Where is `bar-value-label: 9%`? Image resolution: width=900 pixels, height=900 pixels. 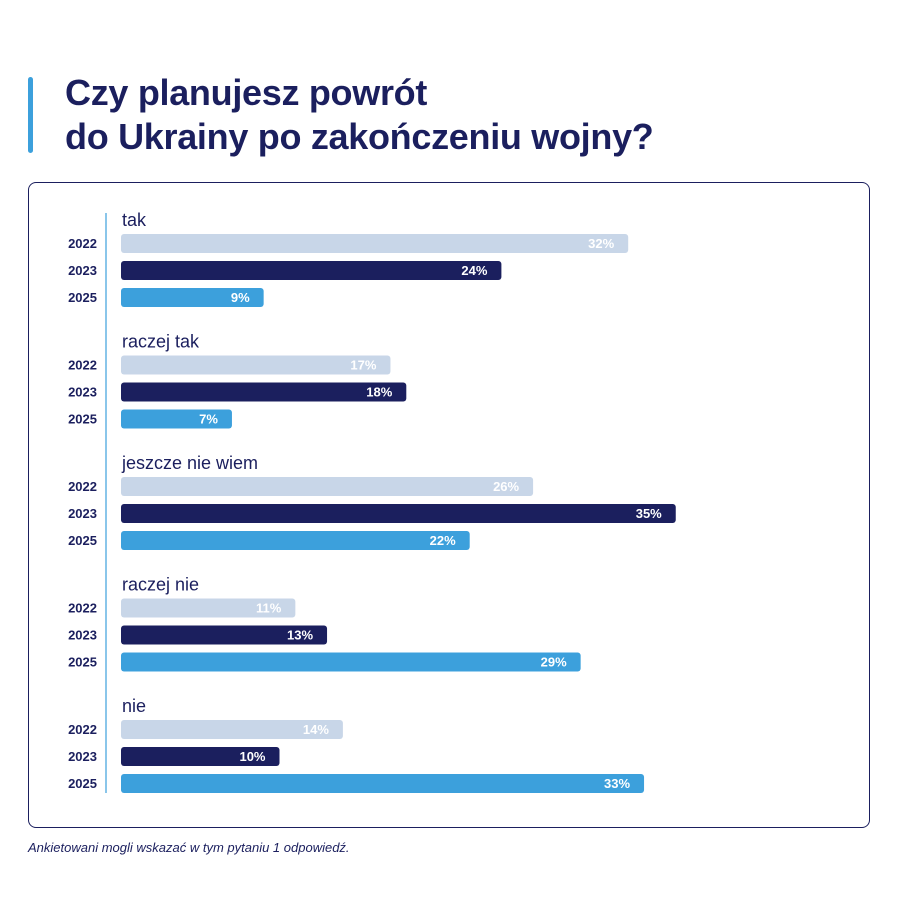
bar-value-label: 9% is located at coordinates (240, 297).